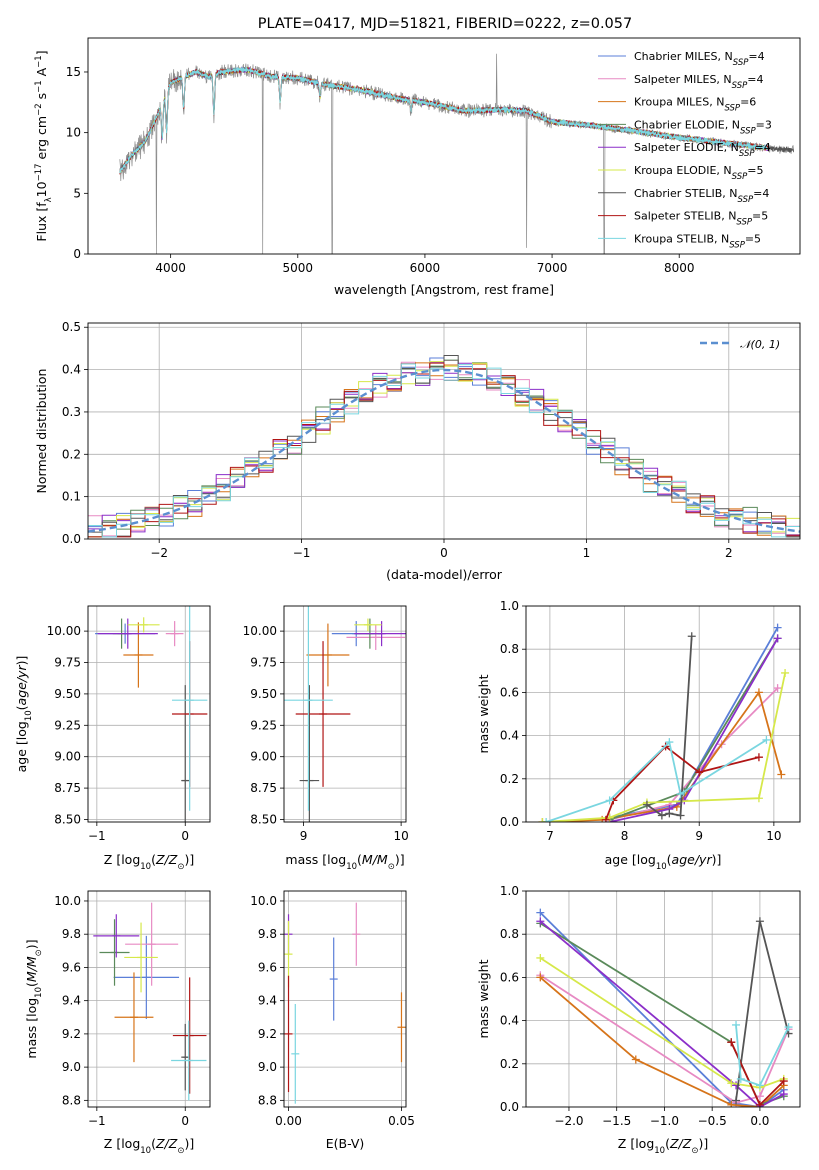 Image resolution: width=819 pixels, height=1170 pixels. I want to click on weight-line-pink, so click(664, 1039).